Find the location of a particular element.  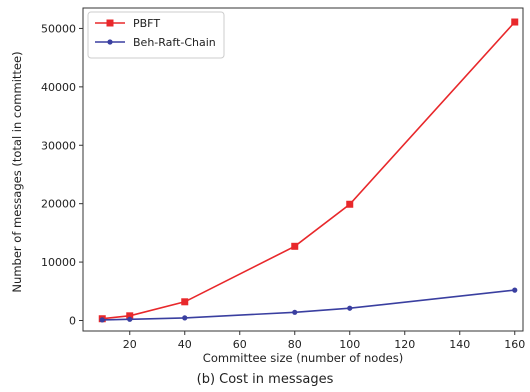

y-tick-label: 40000 is located at coordinates (58, 87).